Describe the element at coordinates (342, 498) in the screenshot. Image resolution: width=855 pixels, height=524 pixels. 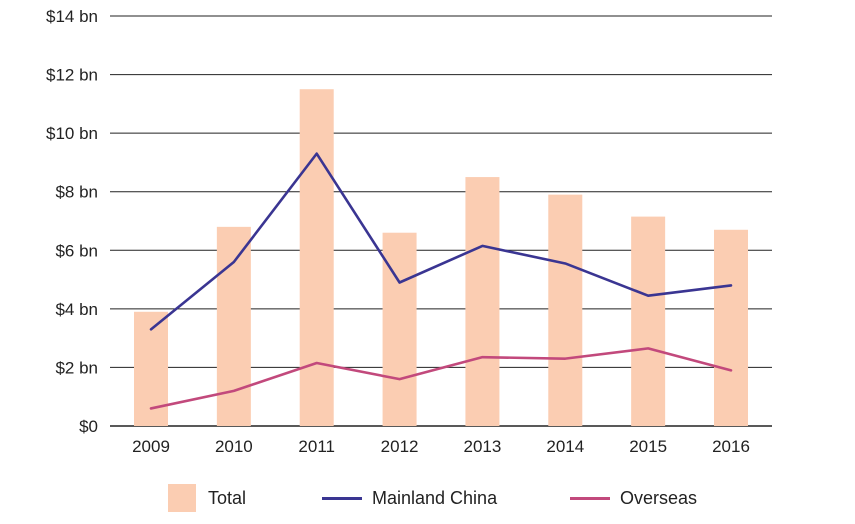
I see `legend-swatch-mainland-china` at that location.